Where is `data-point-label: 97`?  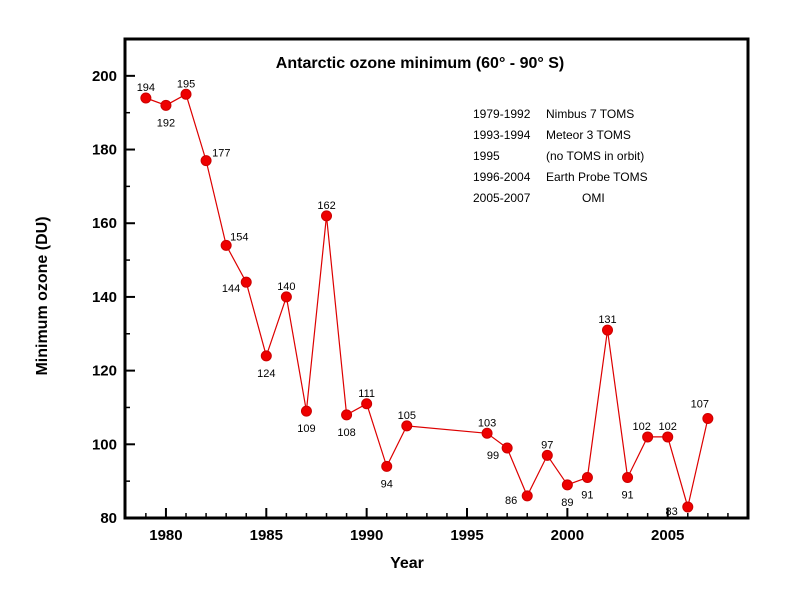
data-point-label: 97 is located at coordinates (547, 445).